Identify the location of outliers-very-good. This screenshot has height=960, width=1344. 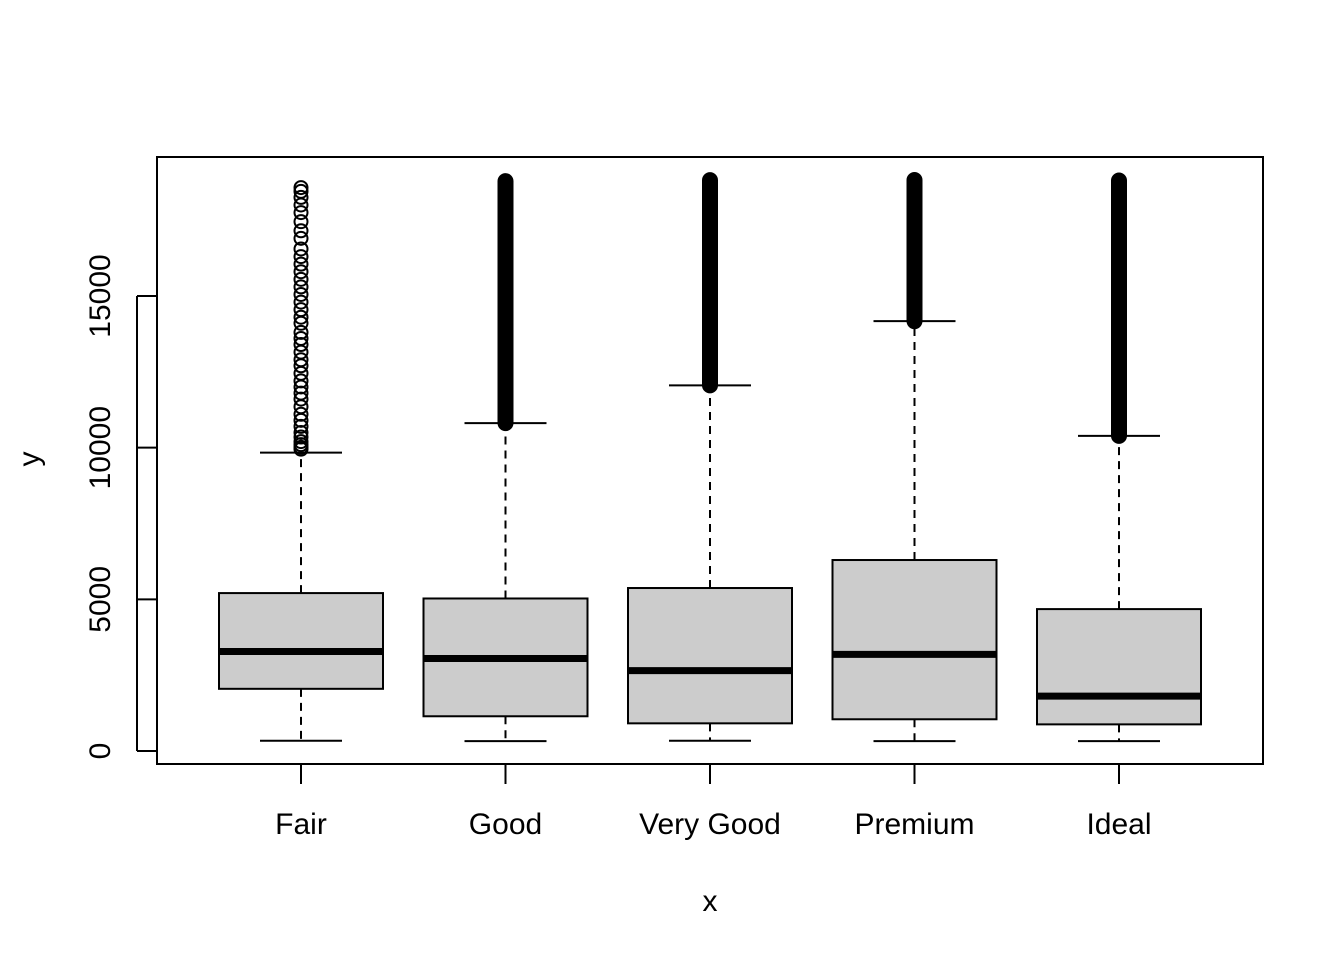
(710, 283).